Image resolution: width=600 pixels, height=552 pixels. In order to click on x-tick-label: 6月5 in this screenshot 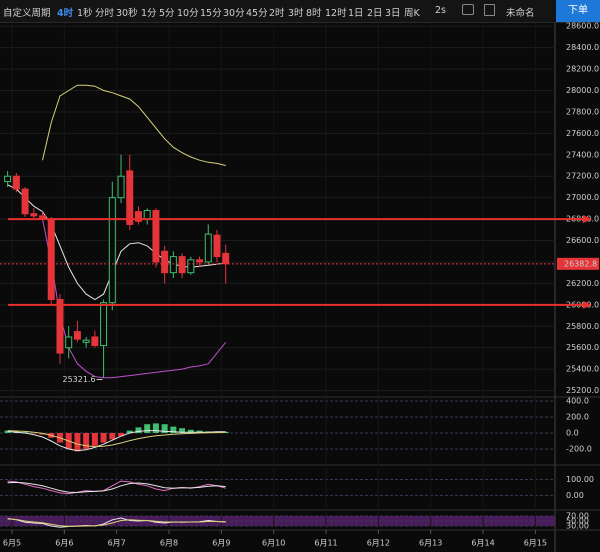, I will do `click(12, 543)`.